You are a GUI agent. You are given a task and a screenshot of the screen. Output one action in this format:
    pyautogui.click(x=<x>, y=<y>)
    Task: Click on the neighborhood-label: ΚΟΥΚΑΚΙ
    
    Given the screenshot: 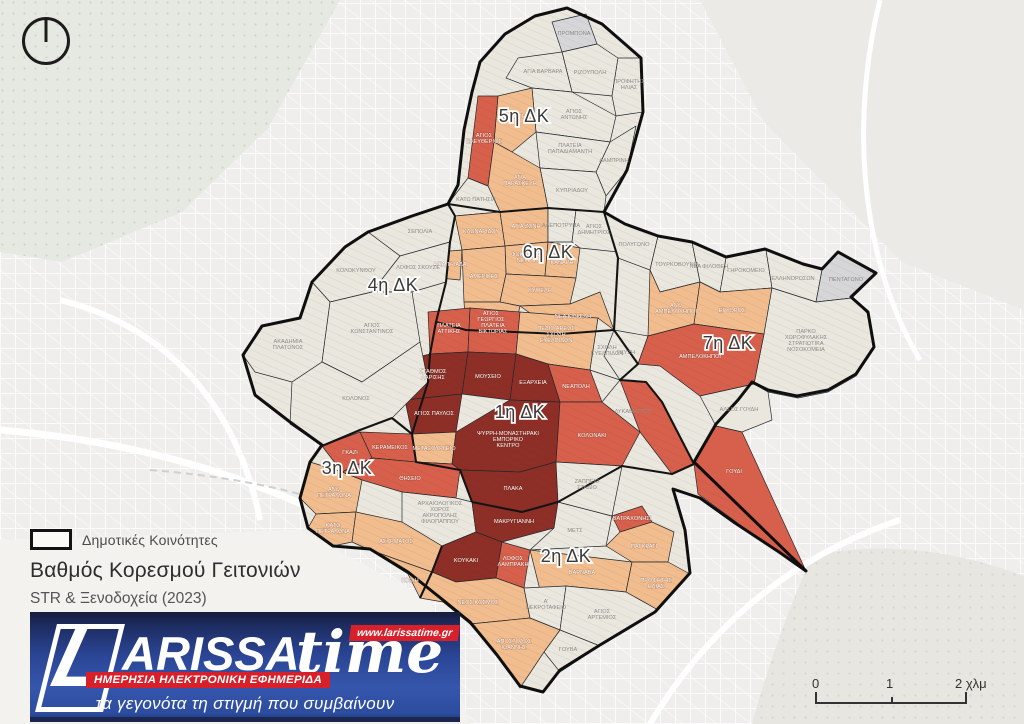 What is the action you would take?
    pyautogui.click(x=466, y=561)
    